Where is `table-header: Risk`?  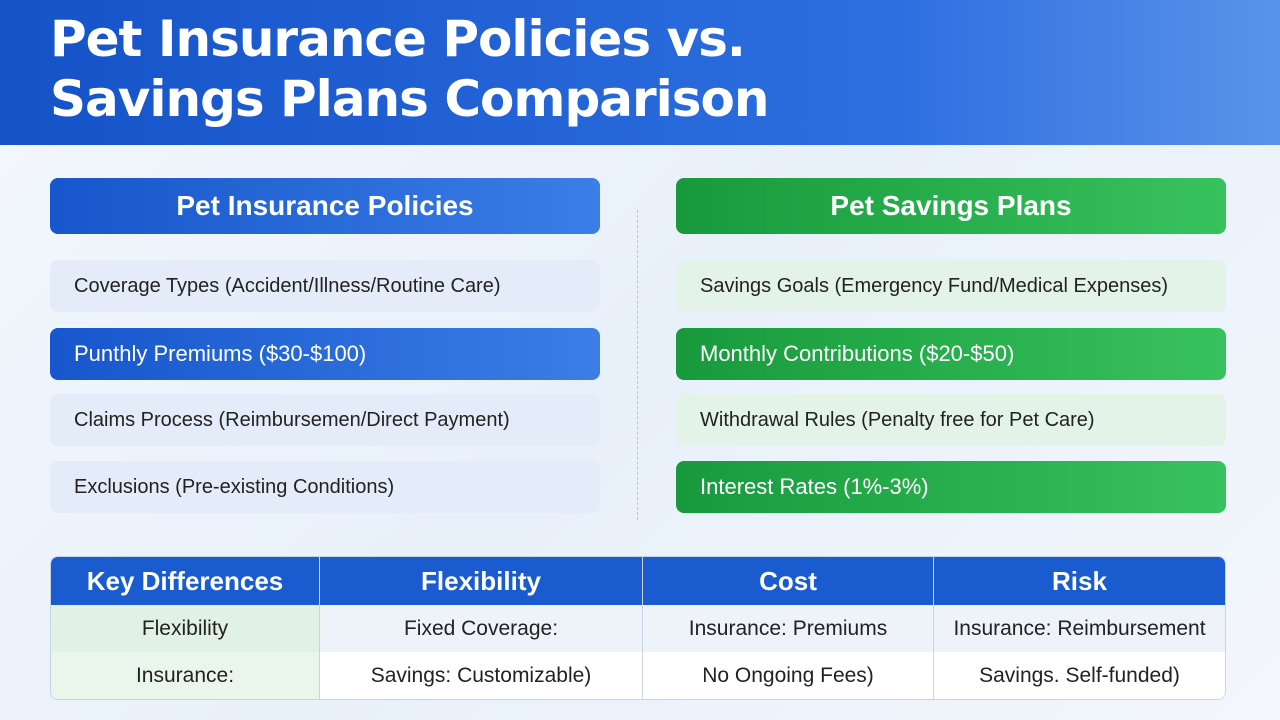
table-header: Risk is located at coordinates (1079, 581).